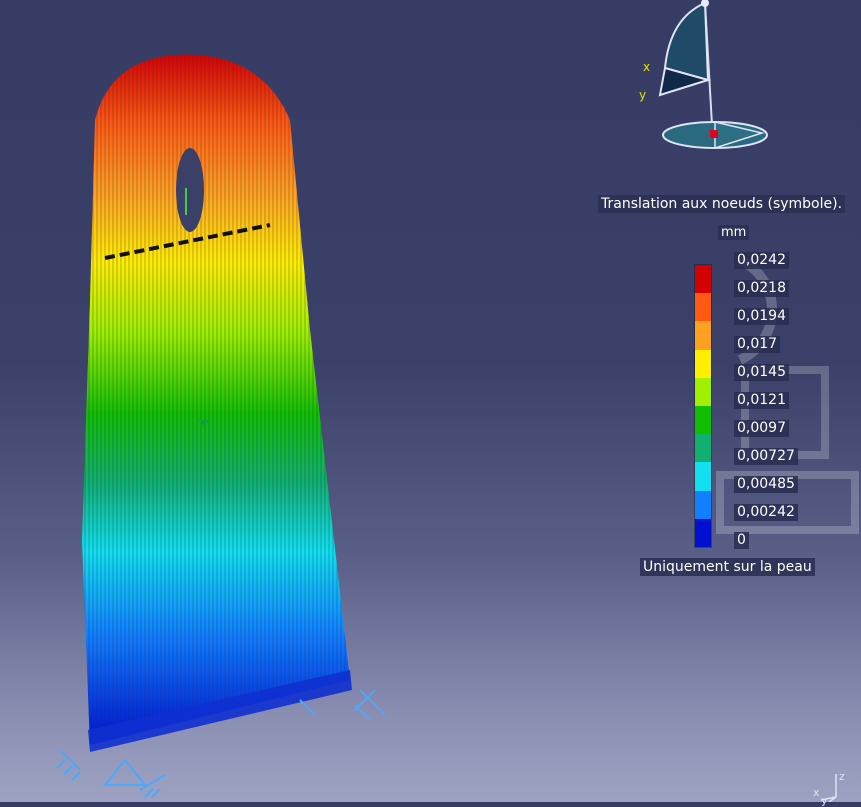  Describe the element at coordinates (643, 95) in the screenshot. I see `compass-y-label: y` at that location.